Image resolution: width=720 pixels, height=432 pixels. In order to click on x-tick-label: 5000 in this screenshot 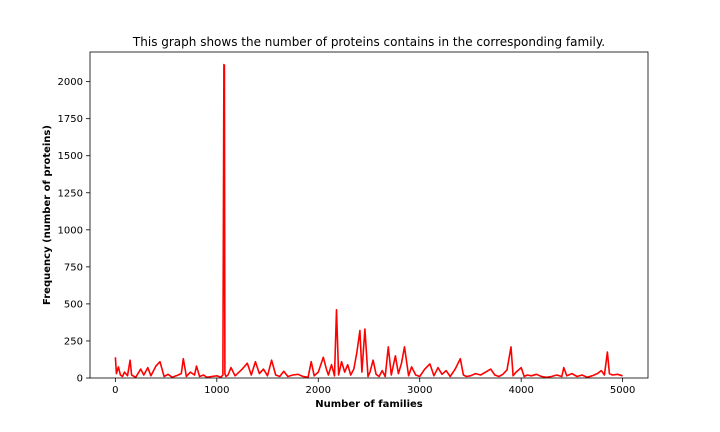, I will do `click(622, 390)`.